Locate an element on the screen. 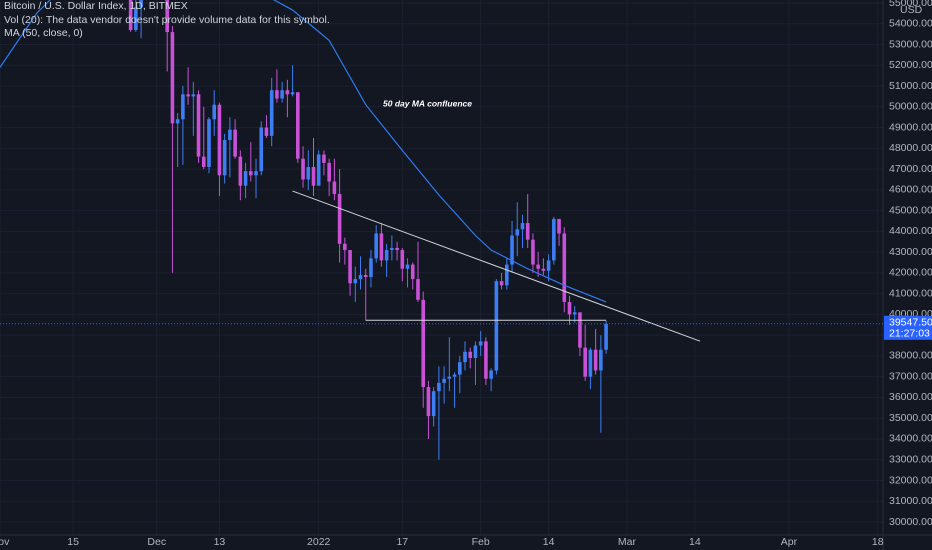 The width and height of the screenshot is (932, 550). y-tick-label: 35000.00 is located at coordinates (910, 418).